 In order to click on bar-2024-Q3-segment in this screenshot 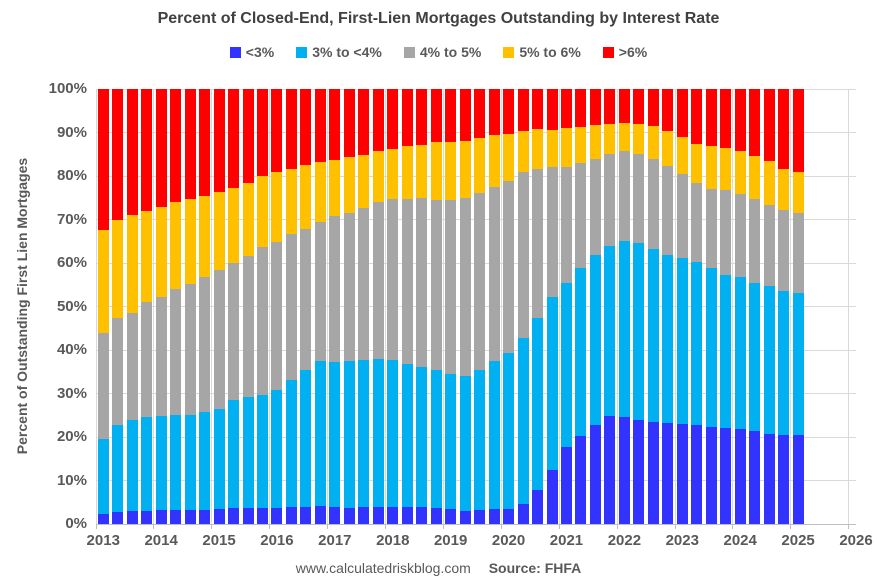, I will do `click(769, 360)`.